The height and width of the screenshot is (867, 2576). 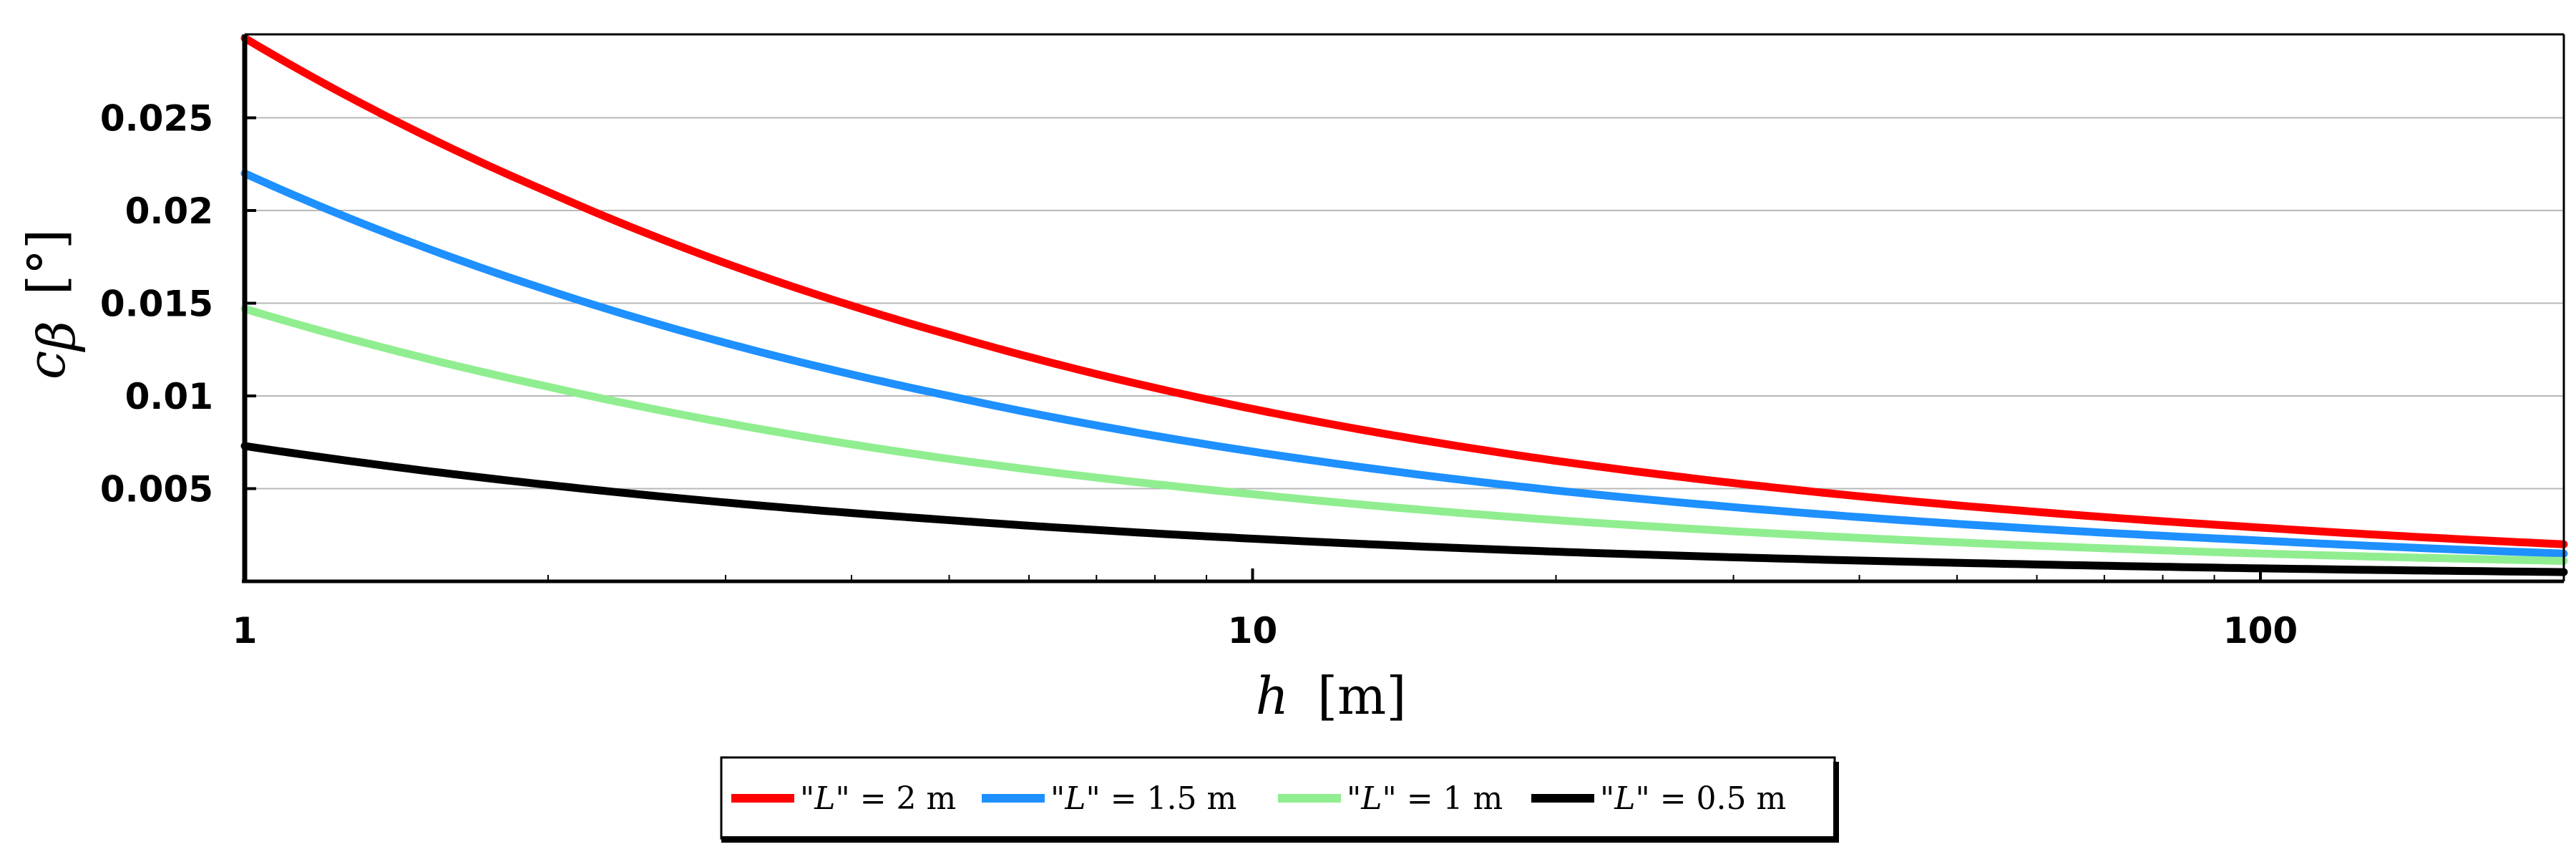 What do you see at coordinates (169, 396) in the screenshot?
I see `y-tick-label: 0.01` at bounding box center [169, 396].